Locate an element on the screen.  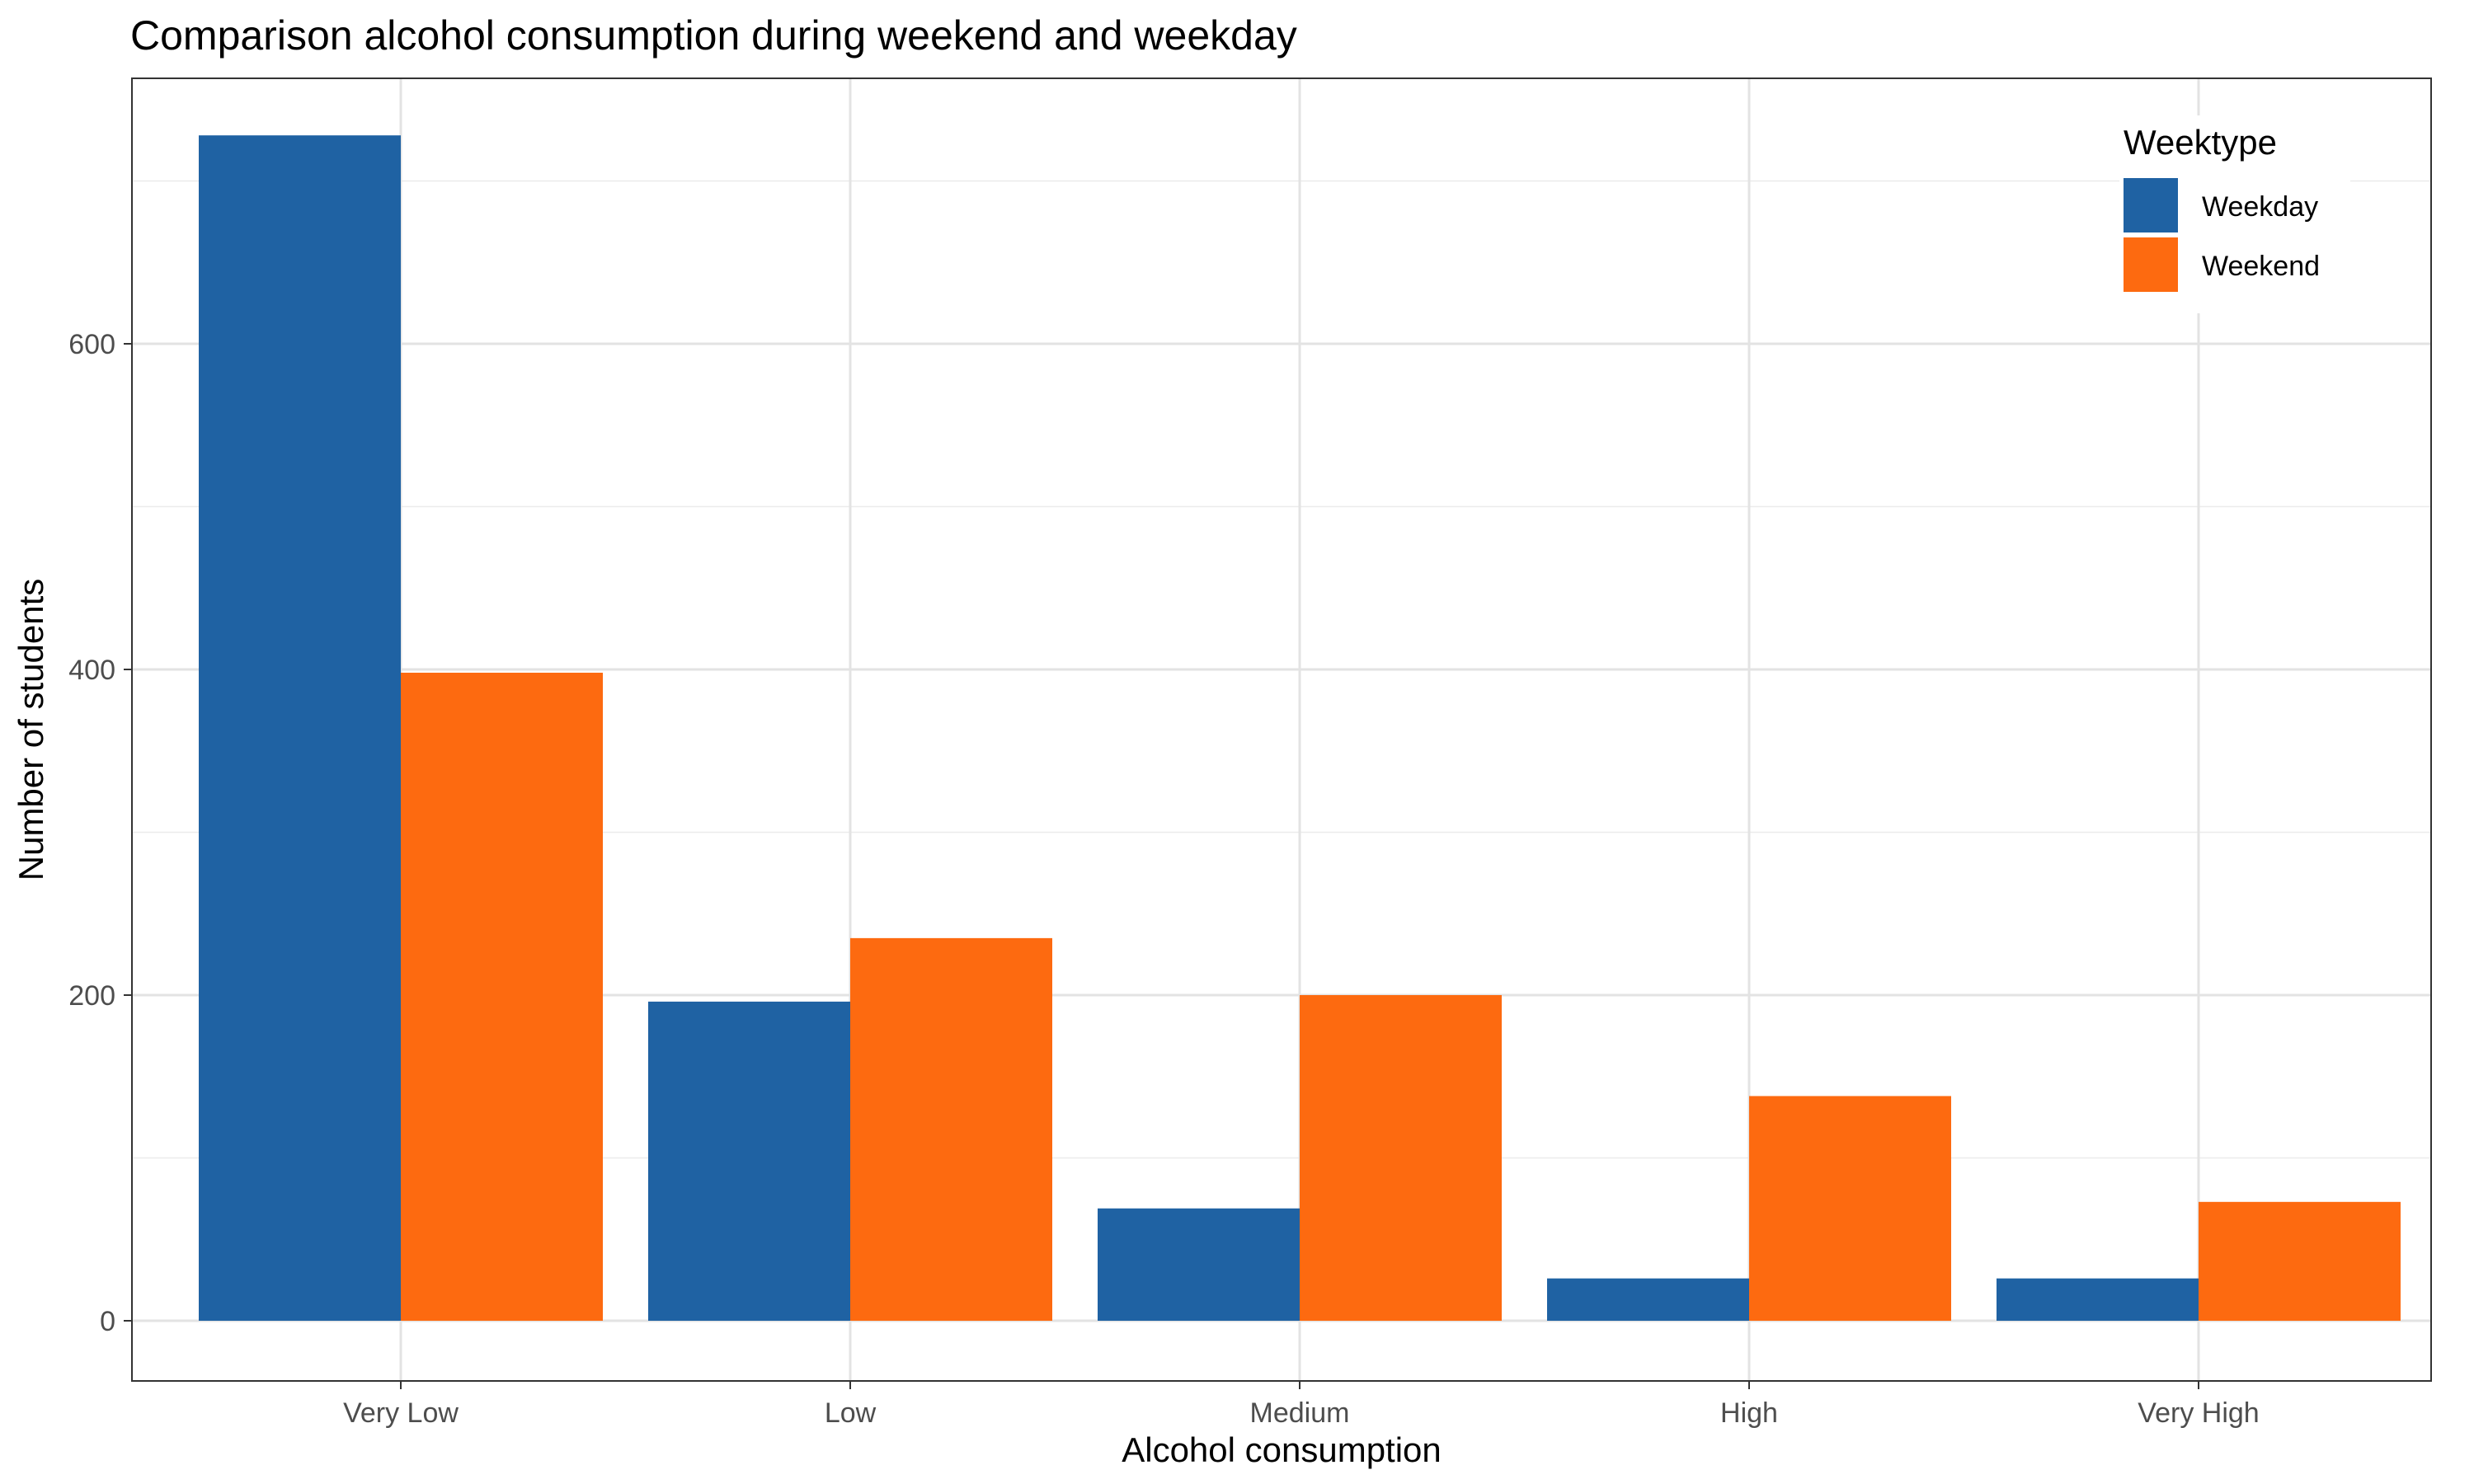
bar-weekend-high is located at coordinates (1850, 1208).